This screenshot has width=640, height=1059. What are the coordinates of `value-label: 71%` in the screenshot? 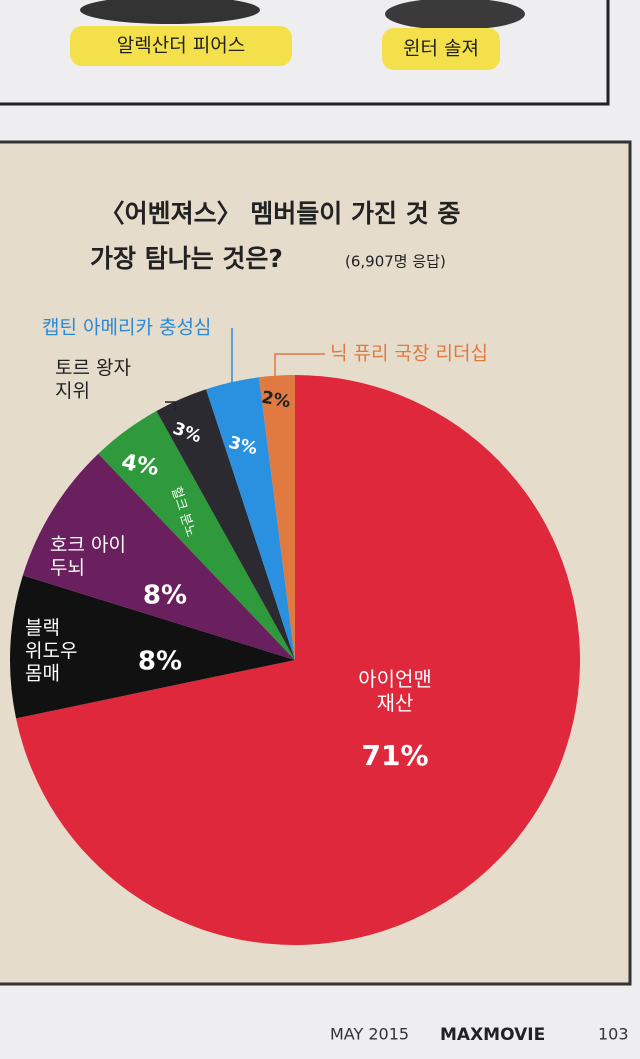 It's located at (394, 755).